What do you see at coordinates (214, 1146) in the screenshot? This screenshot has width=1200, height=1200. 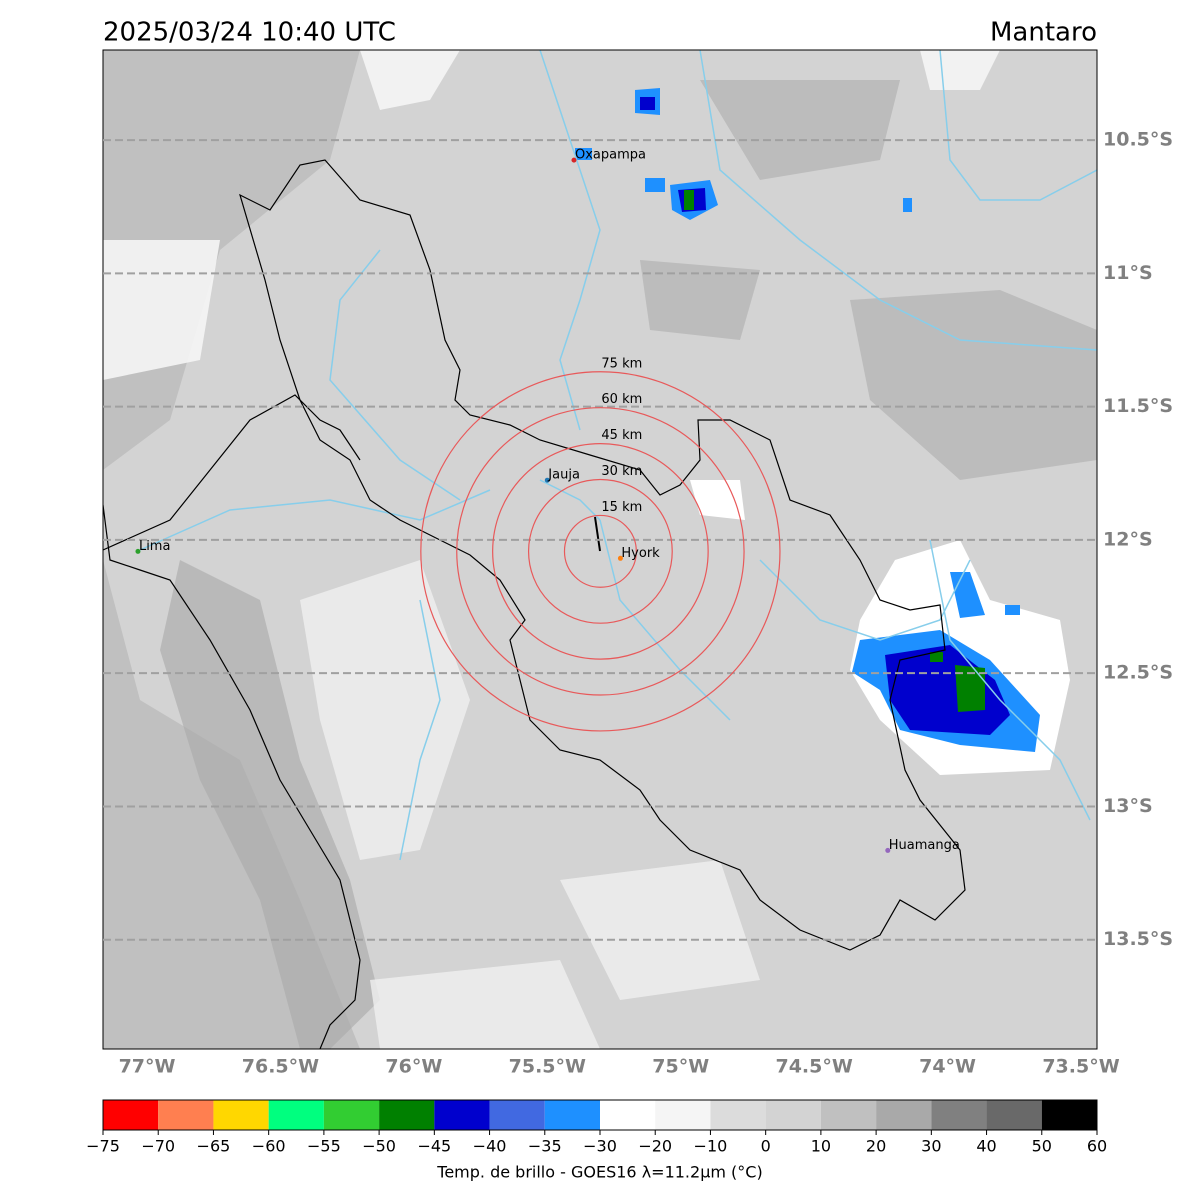 I see `colorbar-tick-label: −65` at bounding box center [214, 1146].